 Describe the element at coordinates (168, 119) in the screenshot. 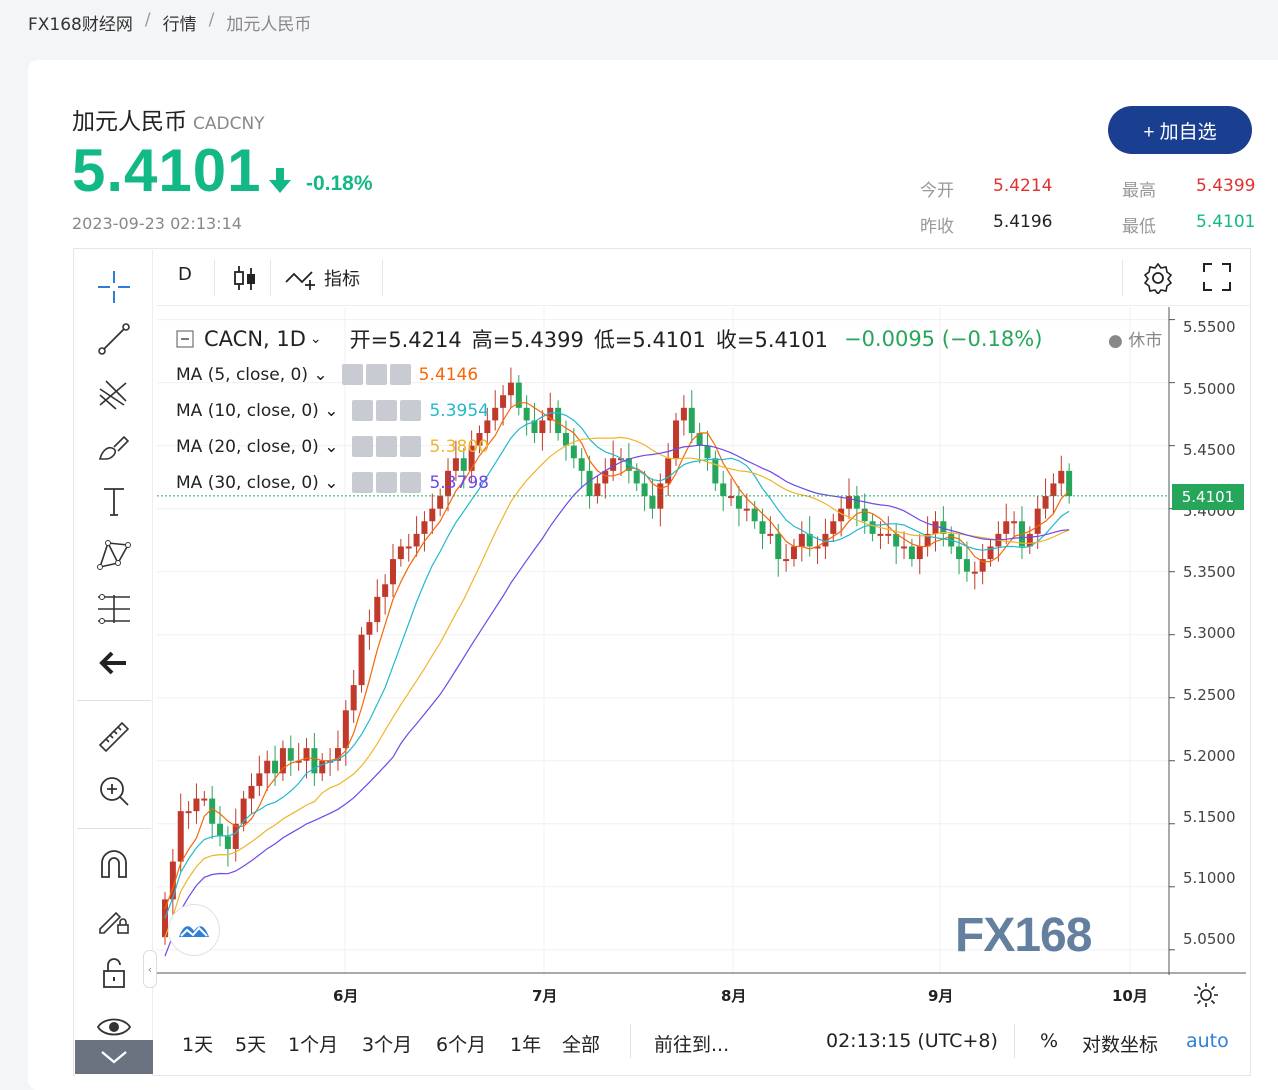

I see `instrument-title: 加元人民币 CADCNY` at that location.